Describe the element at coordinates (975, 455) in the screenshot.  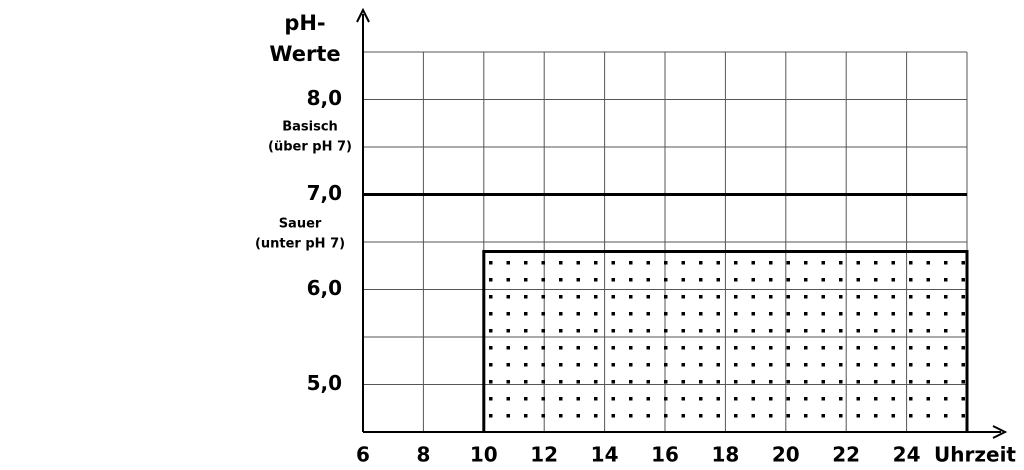
I see `x-axis-title: Uhrzeit` at that location.